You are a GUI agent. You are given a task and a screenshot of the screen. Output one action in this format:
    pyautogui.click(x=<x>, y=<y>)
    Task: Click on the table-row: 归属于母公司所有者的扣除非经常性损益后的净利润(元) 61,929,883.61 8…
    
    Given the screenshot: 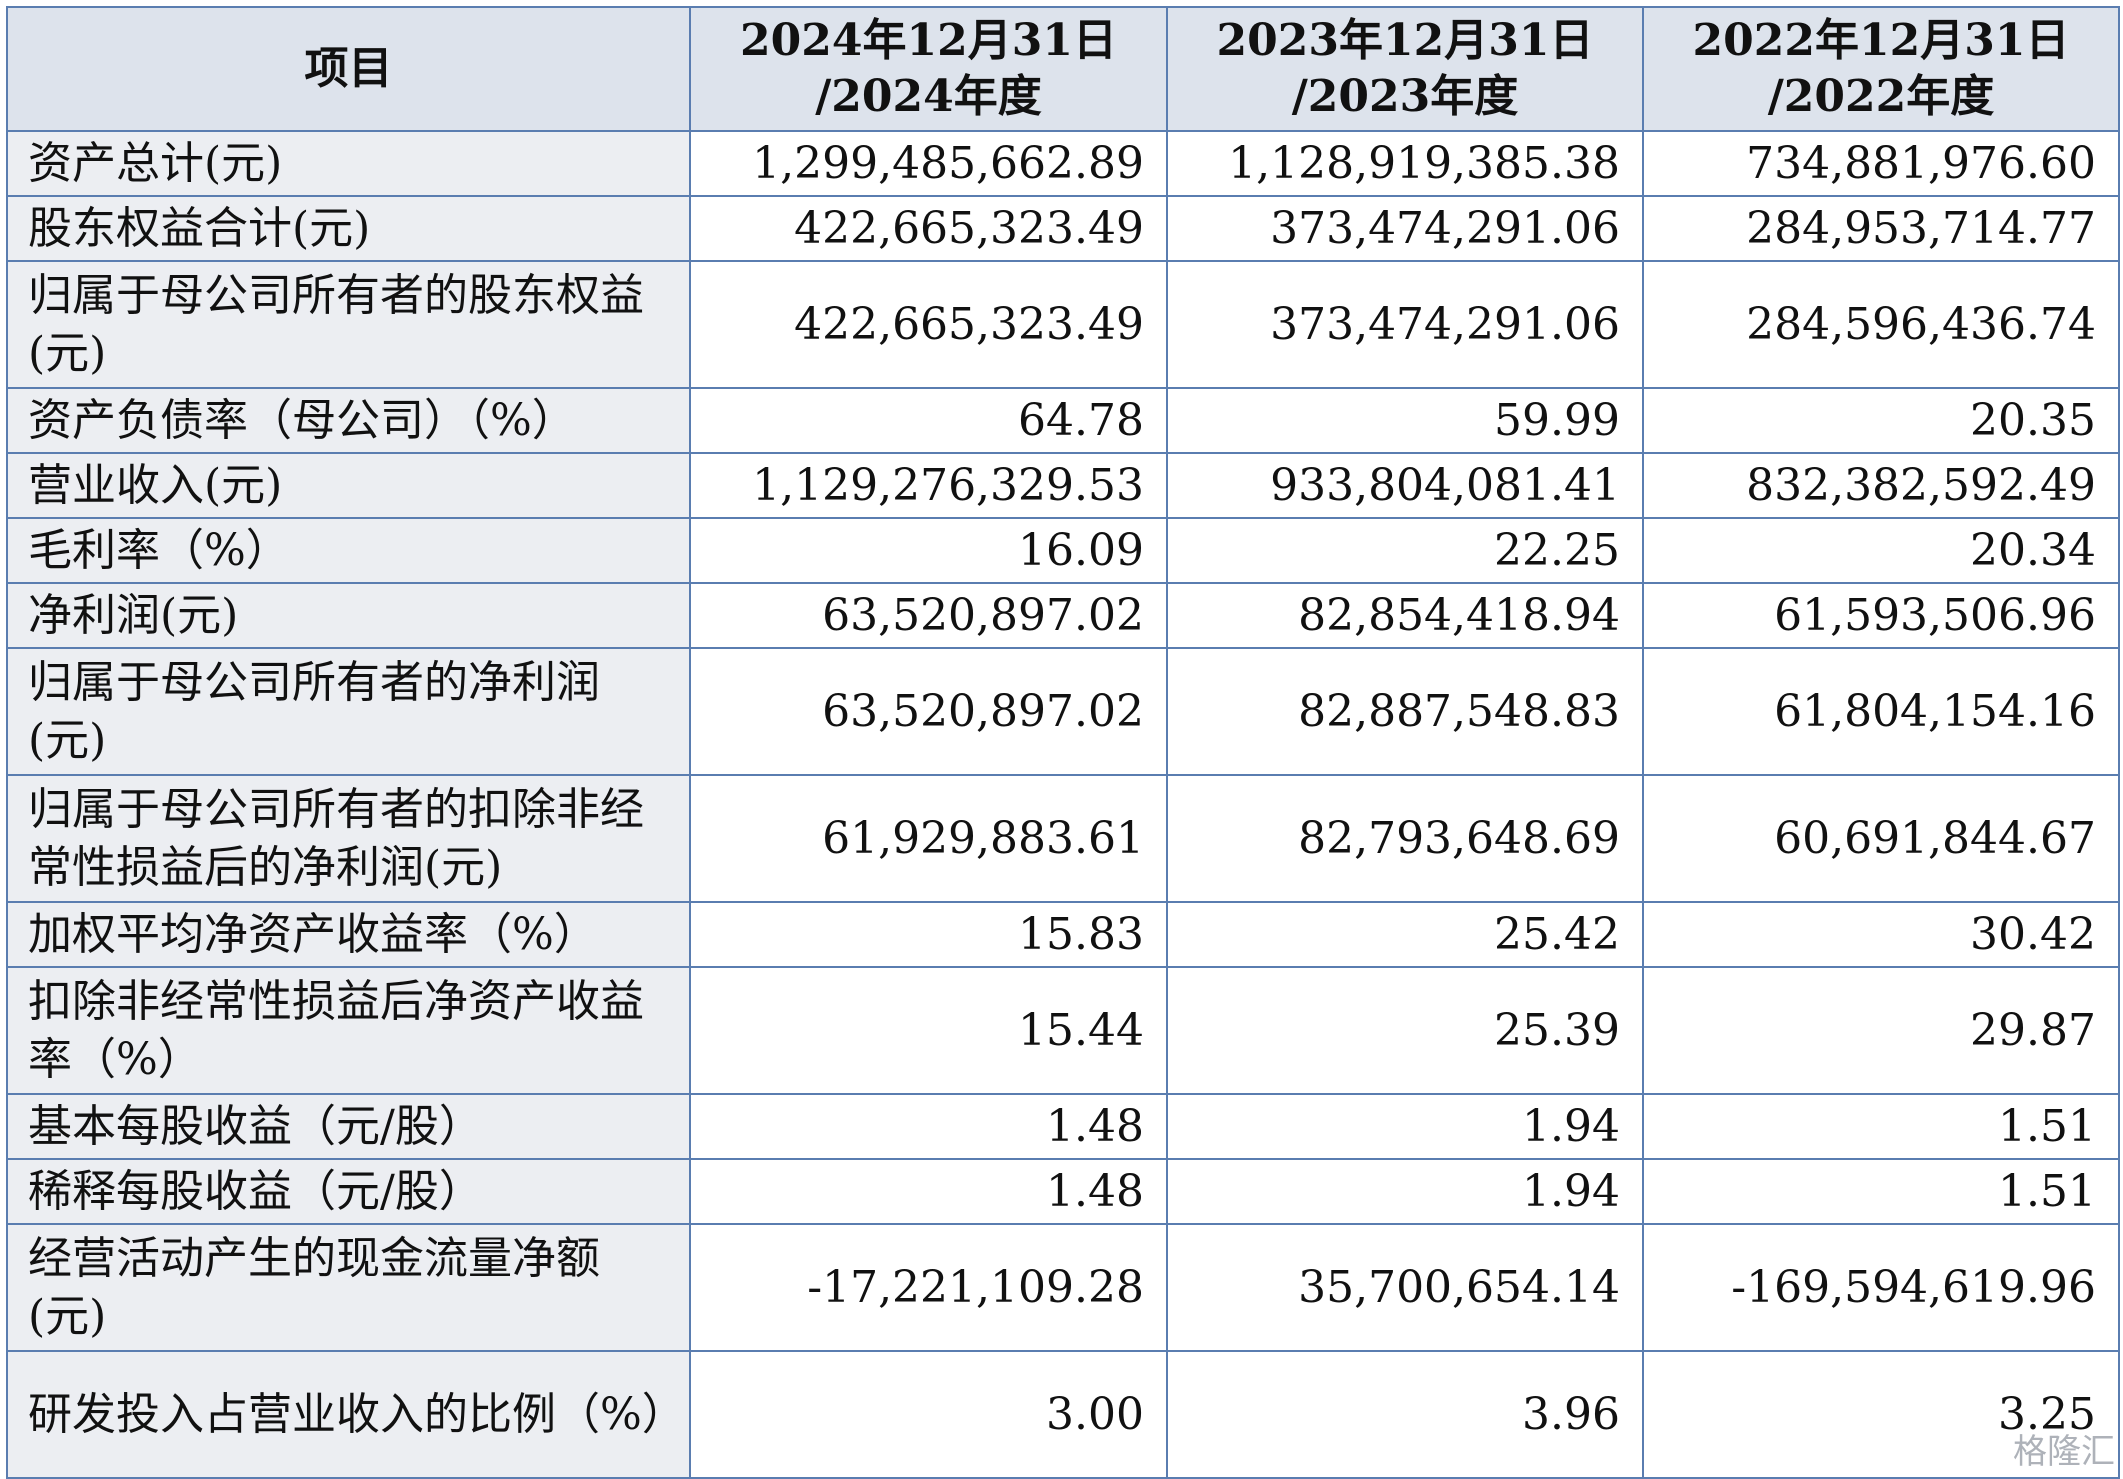 What is the action you would take?
    pyautogui.click(x=1063, y=838)
    